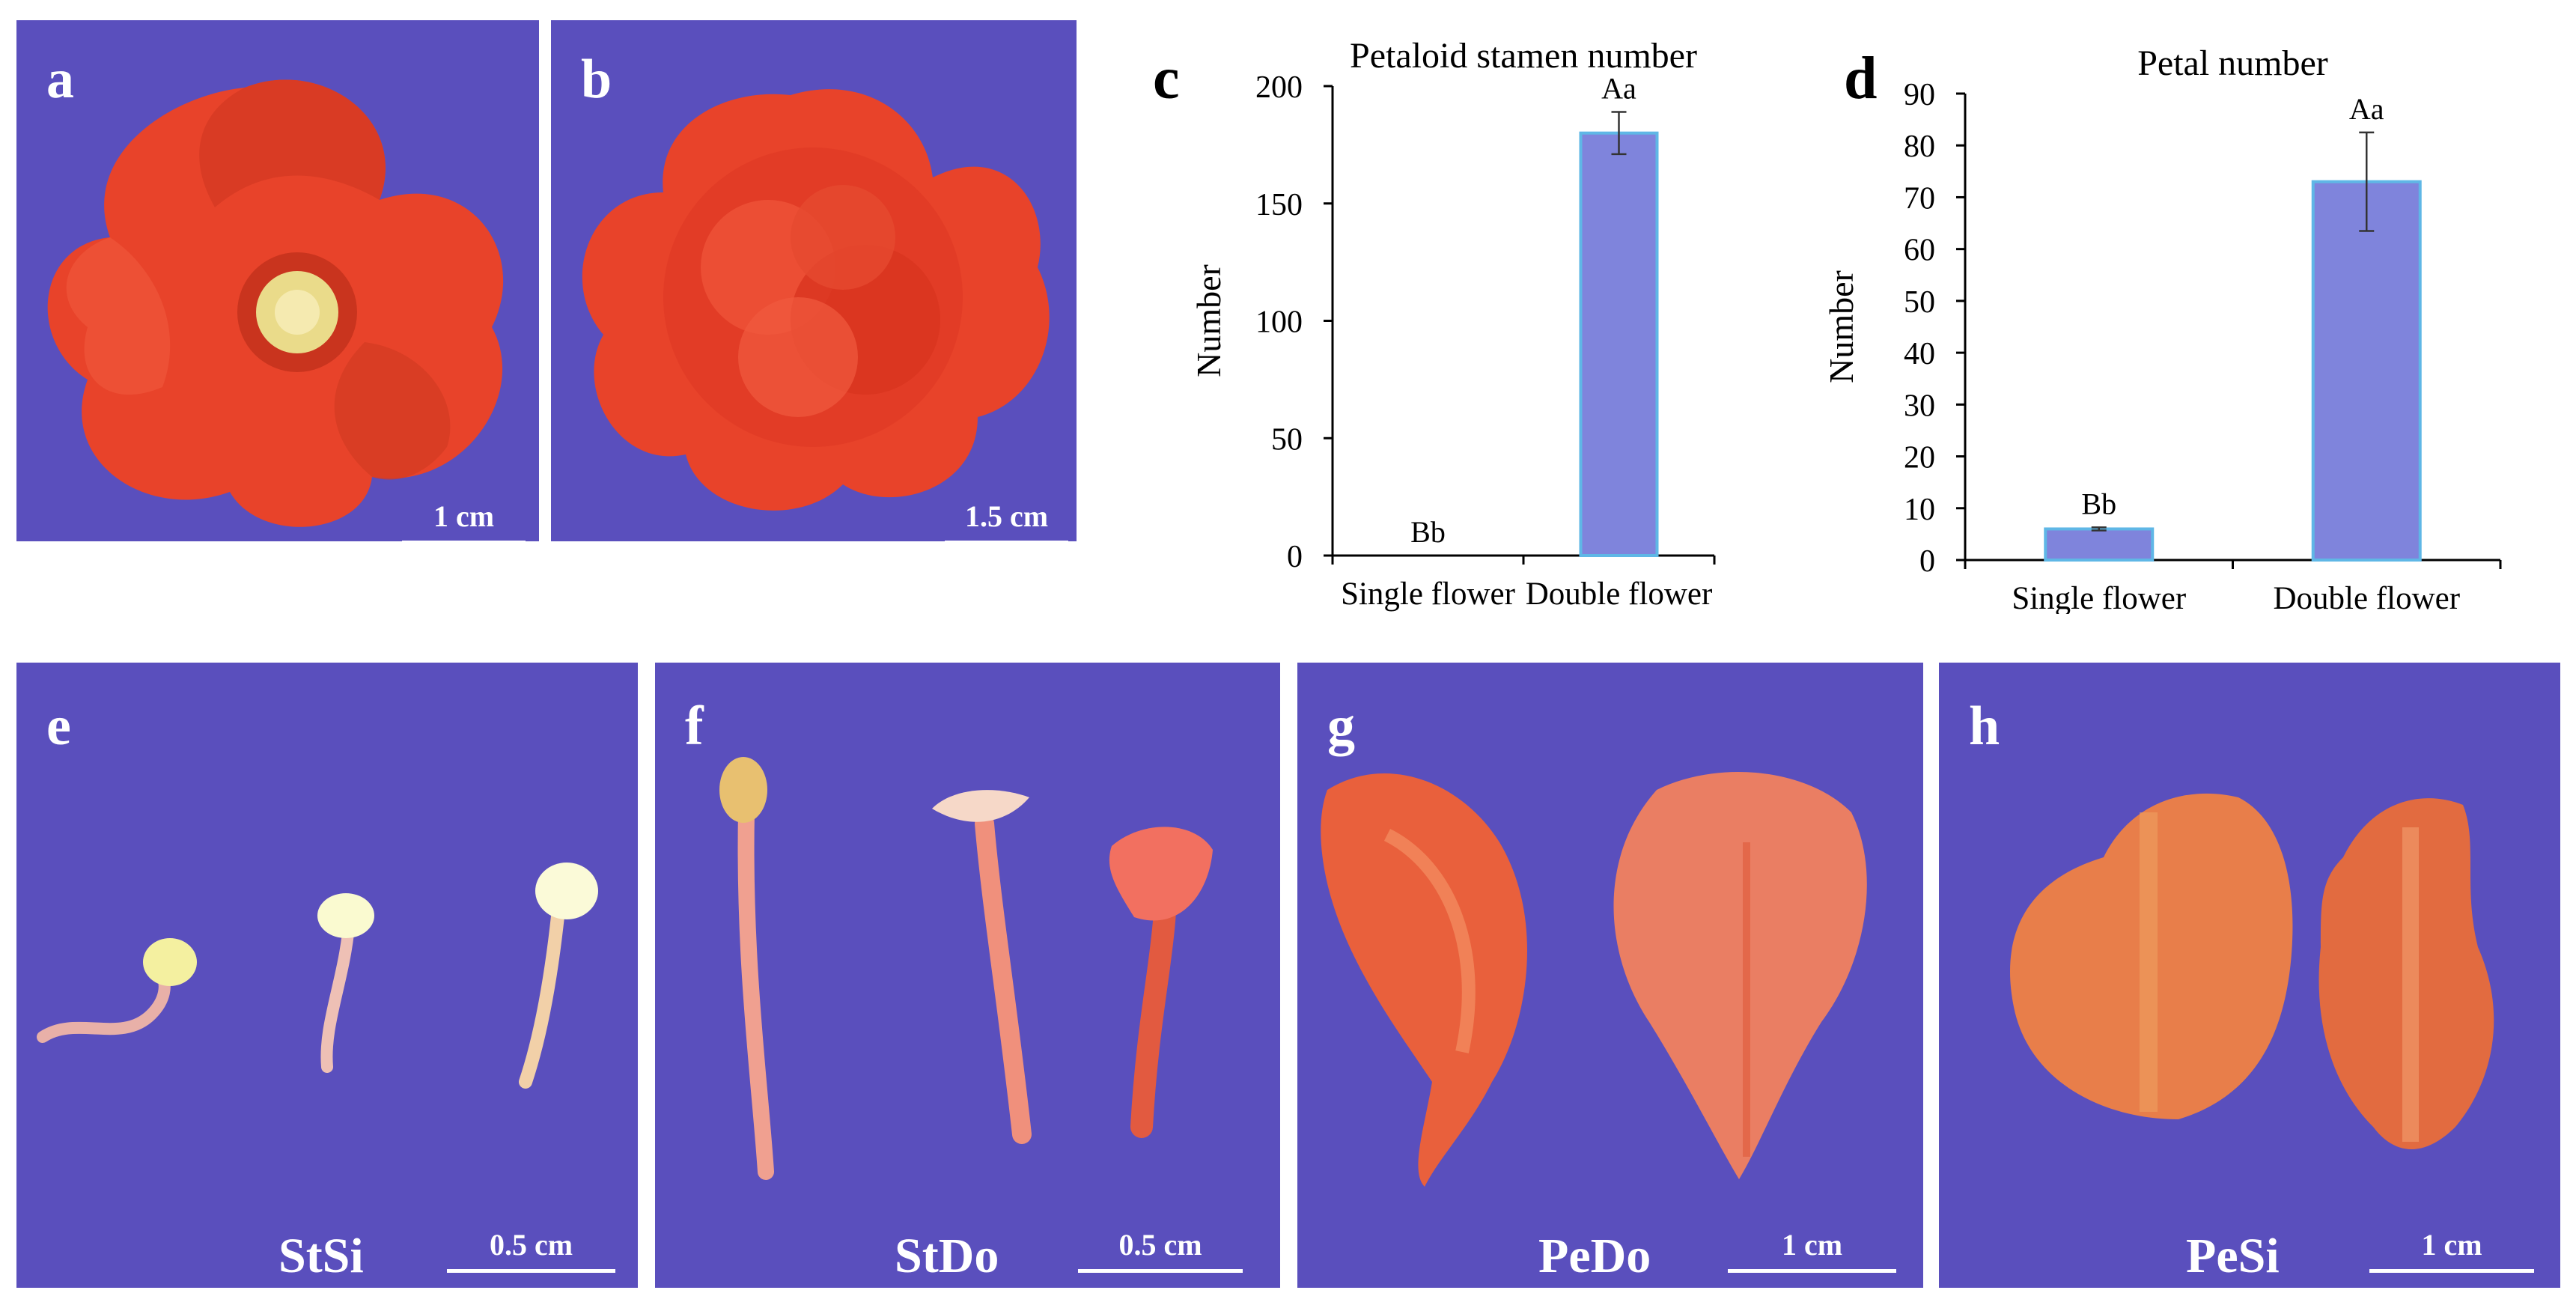 This screenshot has height=1308, width=2576. What do you see at coordinates (947, 1256) in the screenshot?
I see `panel-caption-f: StDo` at bounding box center [947, 1256].